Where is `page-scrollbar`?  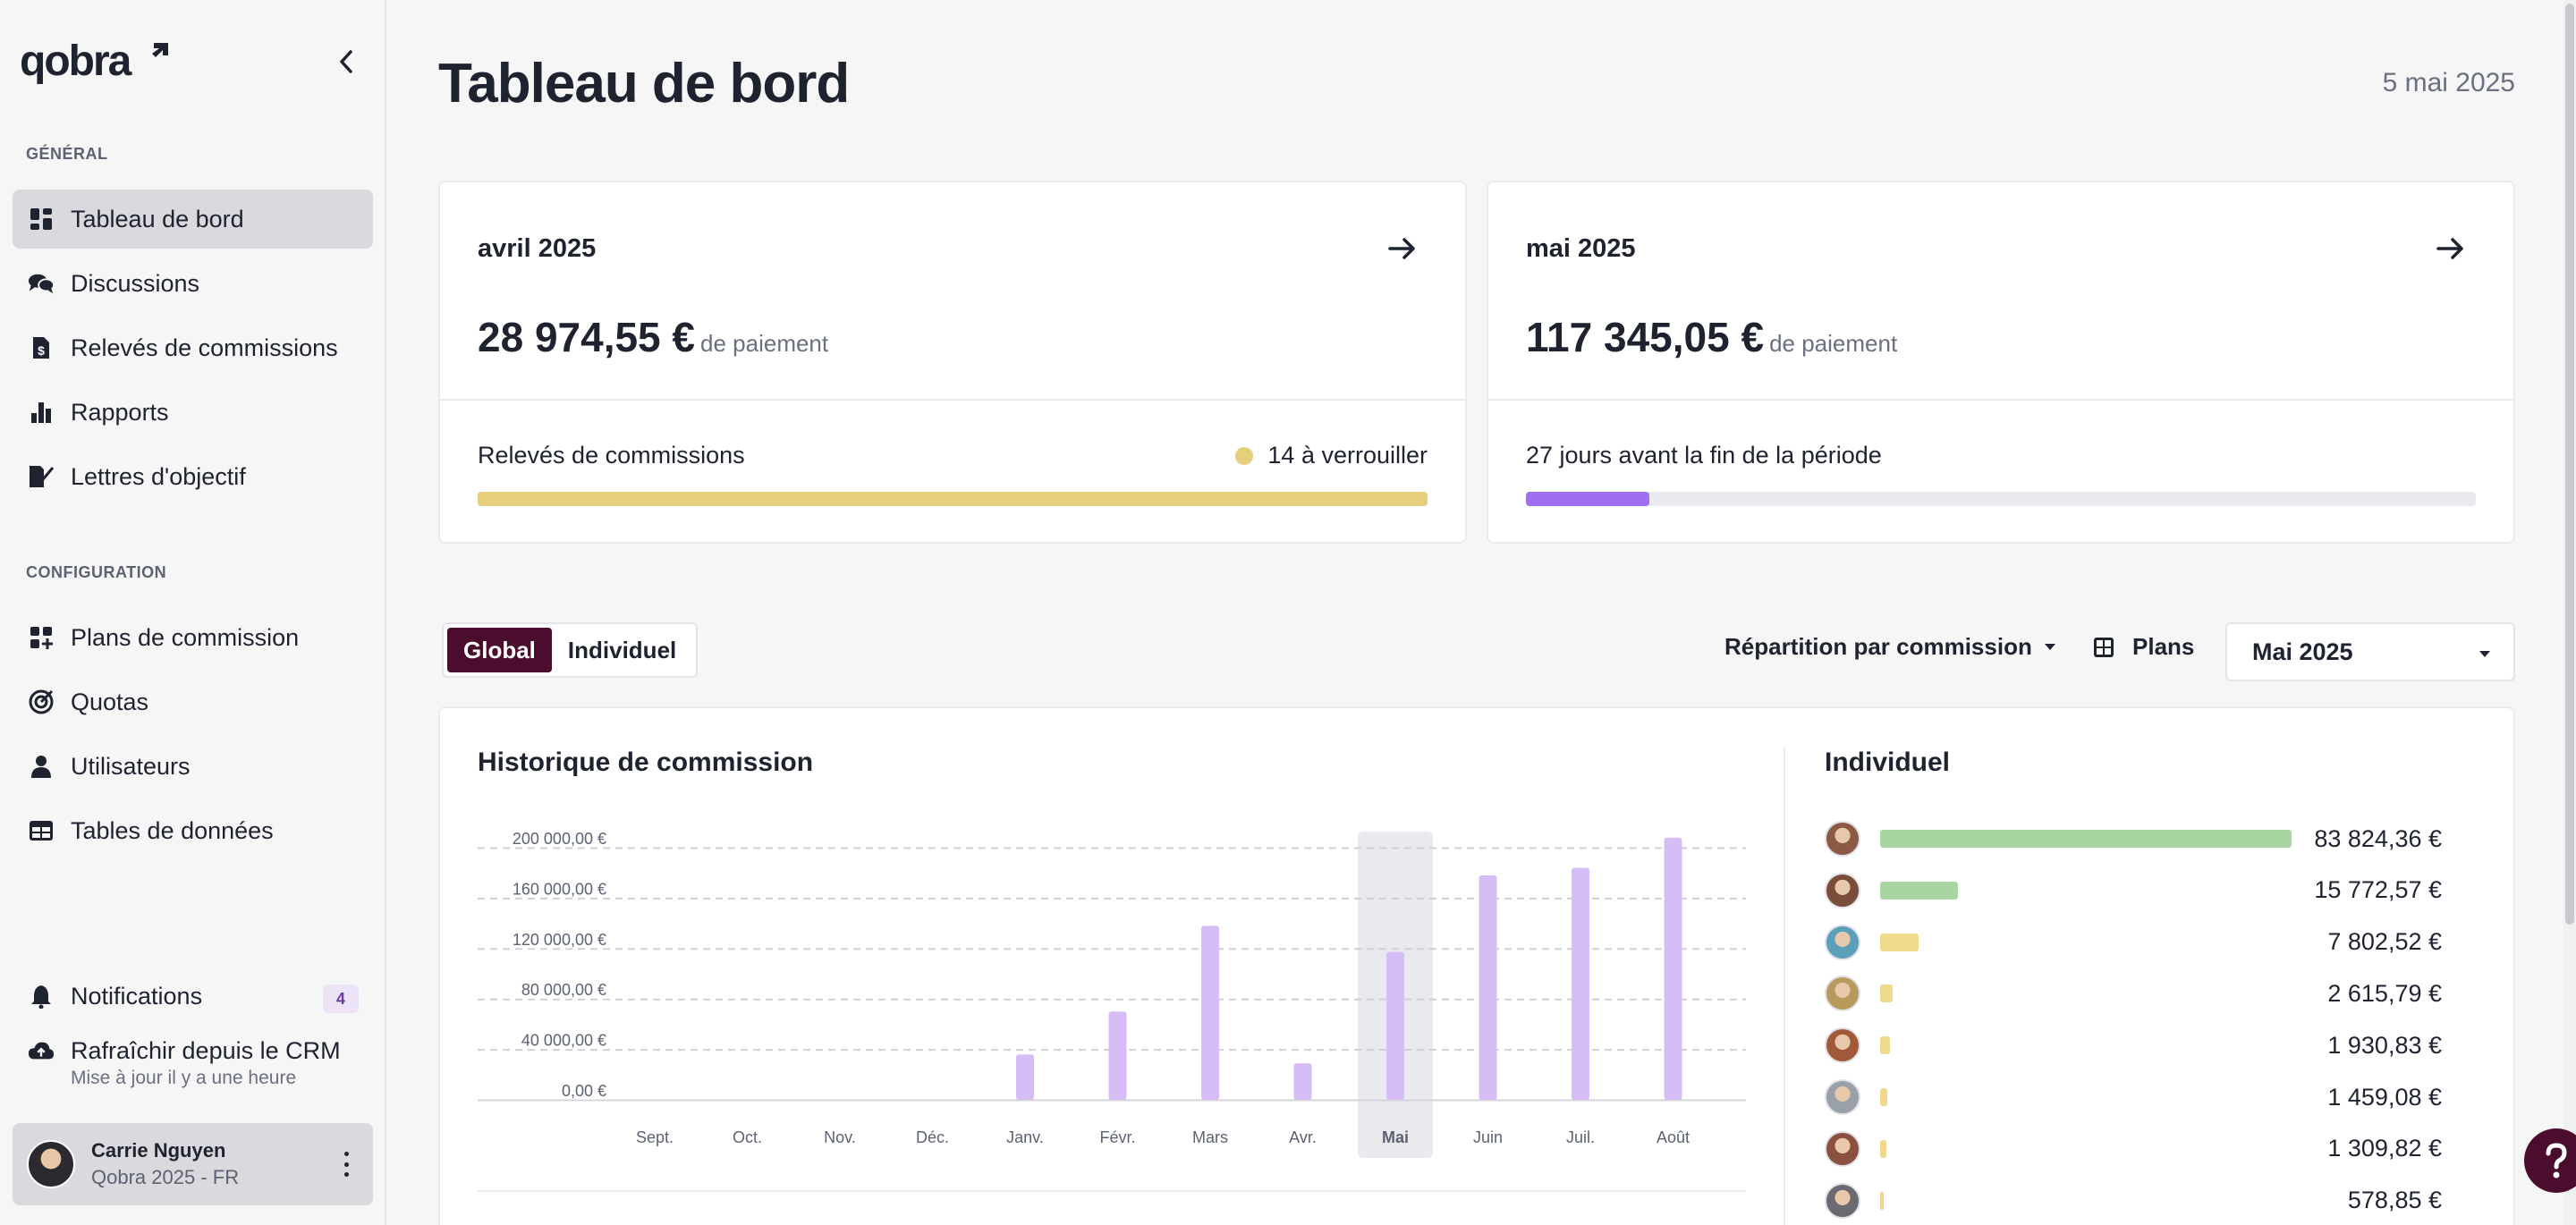 page-scrollbar is located at coordinates (2569, 612).